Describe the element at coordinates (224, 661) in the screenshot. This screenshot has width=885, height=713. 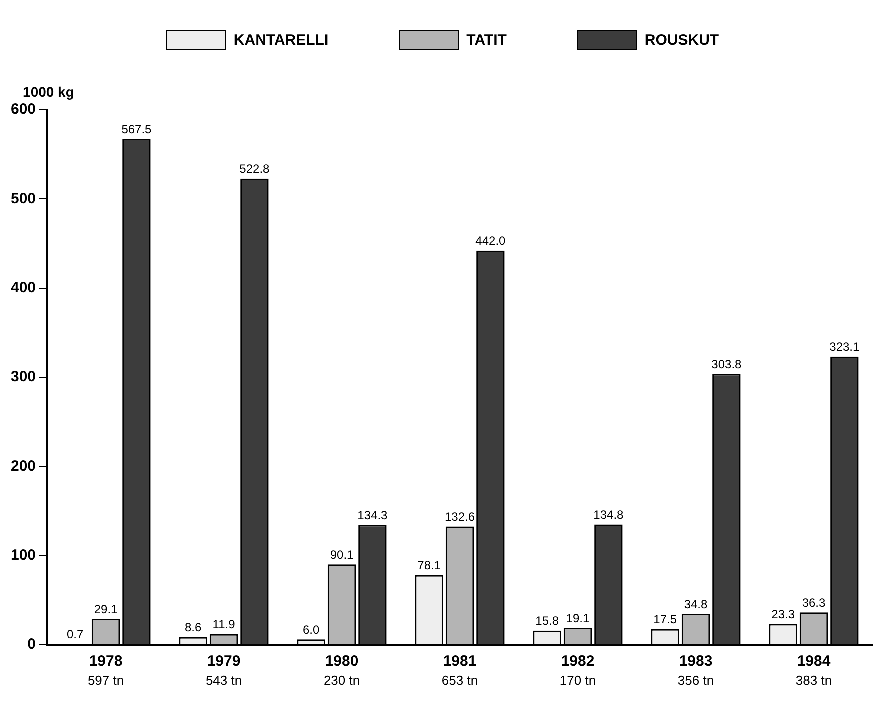
I see `x-tick-label: 1979` at that location.